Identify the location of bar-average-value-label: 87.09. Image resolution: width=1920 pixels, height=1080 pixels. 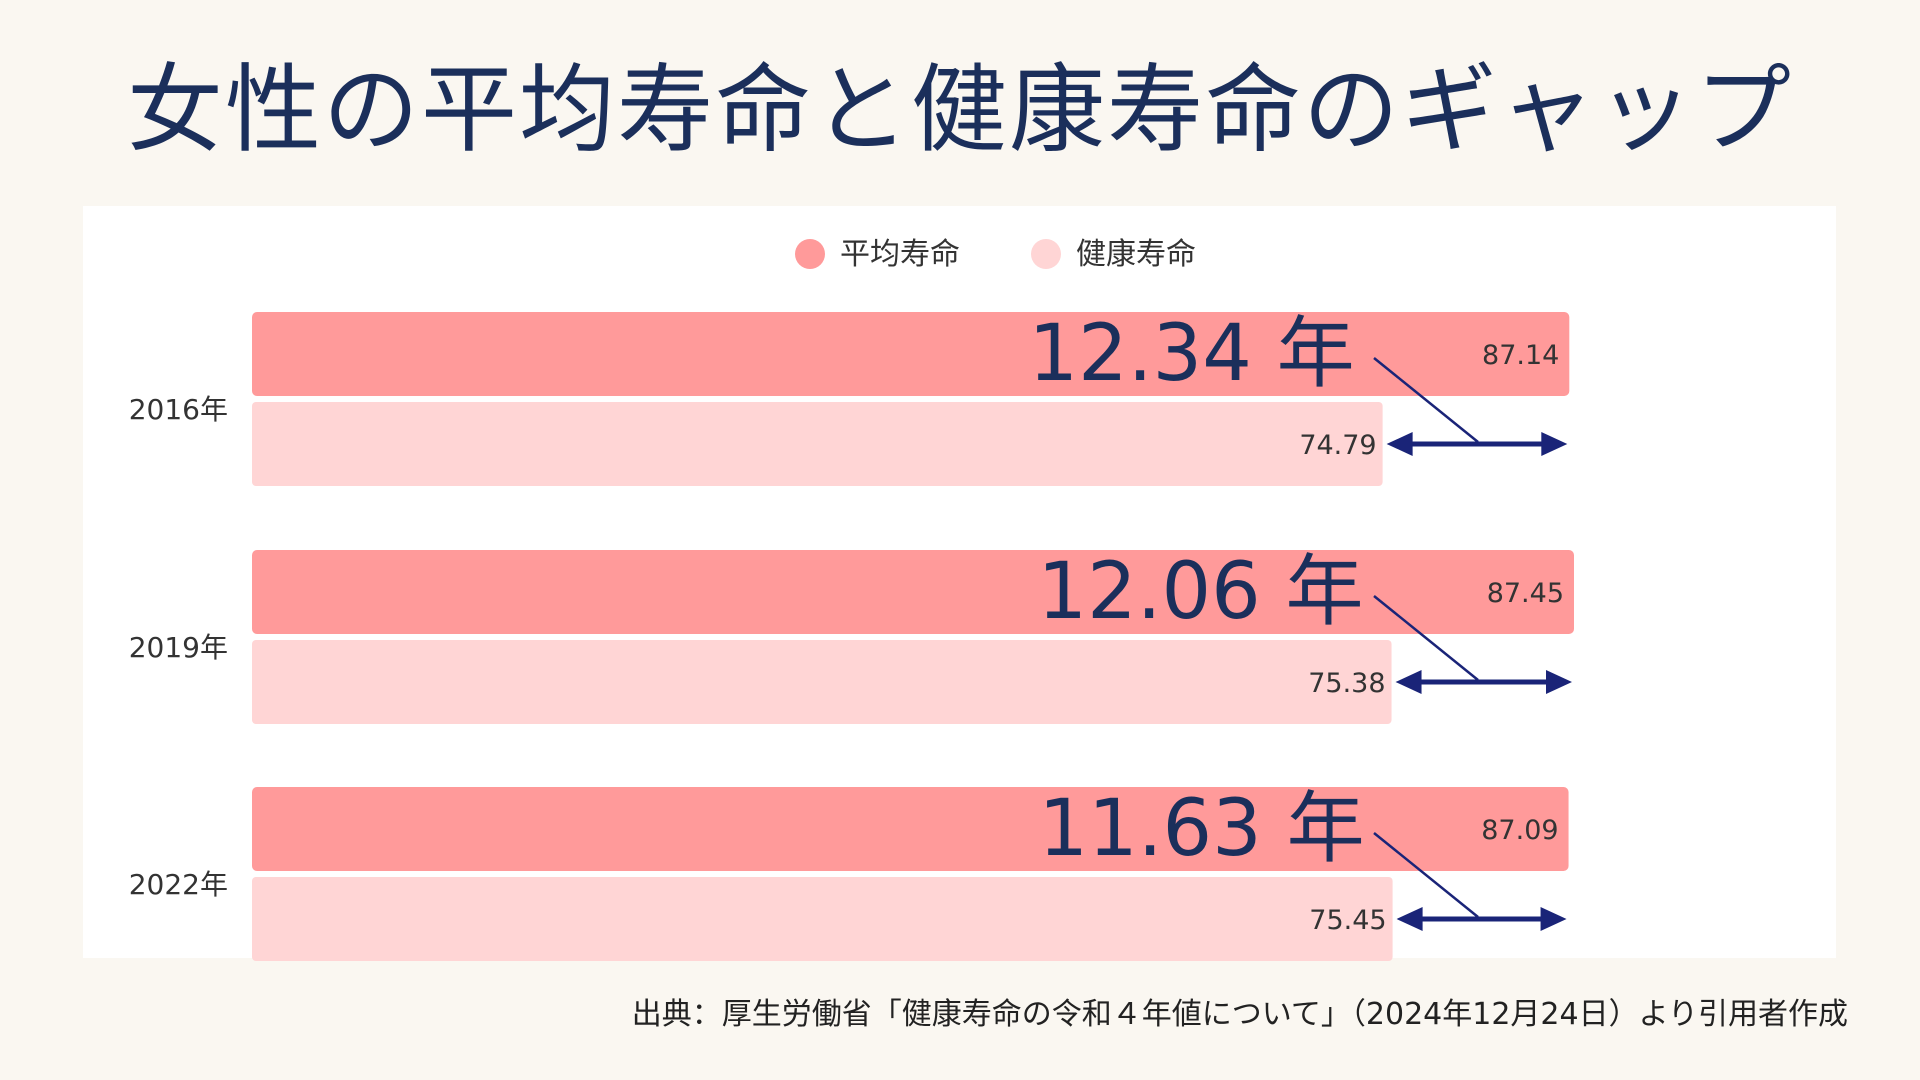
(1519, 830).